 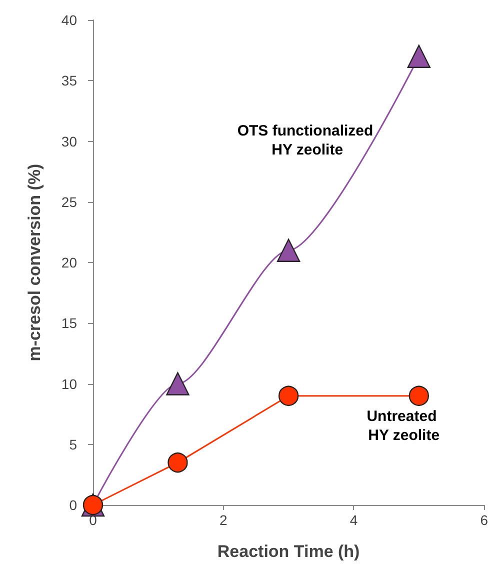 I want to click on y-tick-label: 25, so click(x=69, y=202).